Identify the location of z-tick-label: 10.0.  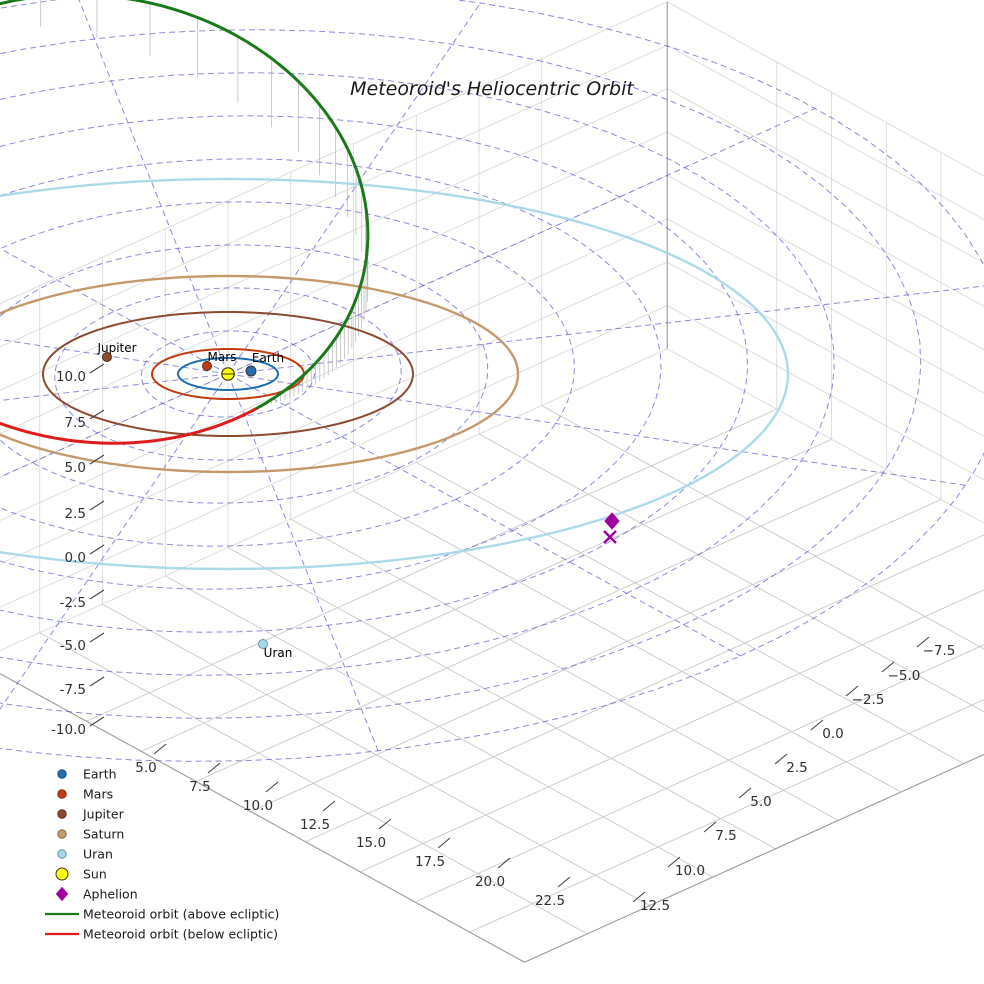
(71, 377).